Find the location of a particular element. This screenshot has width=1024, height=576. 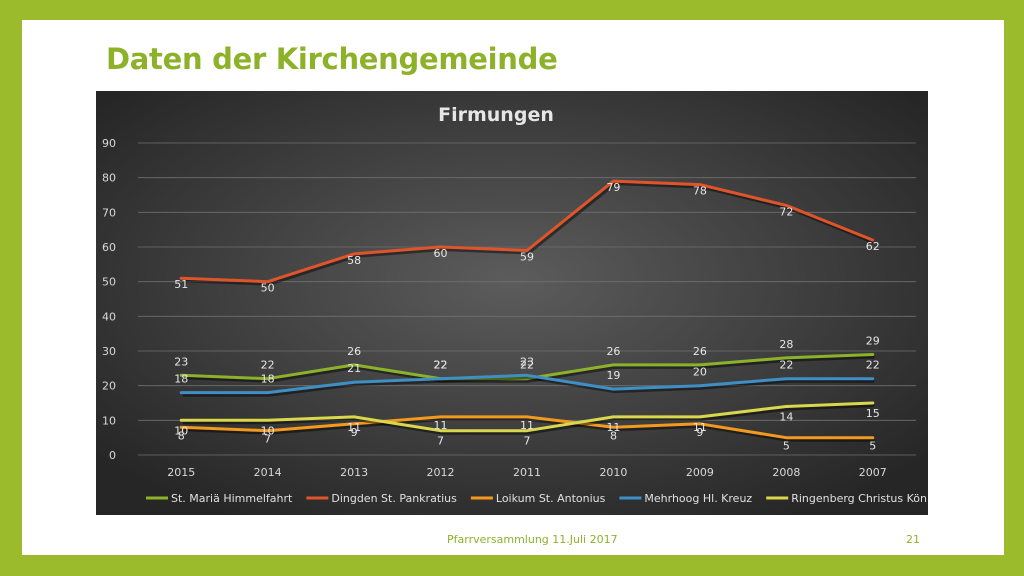

data-label: 78 is located at coordinates (700, 191).